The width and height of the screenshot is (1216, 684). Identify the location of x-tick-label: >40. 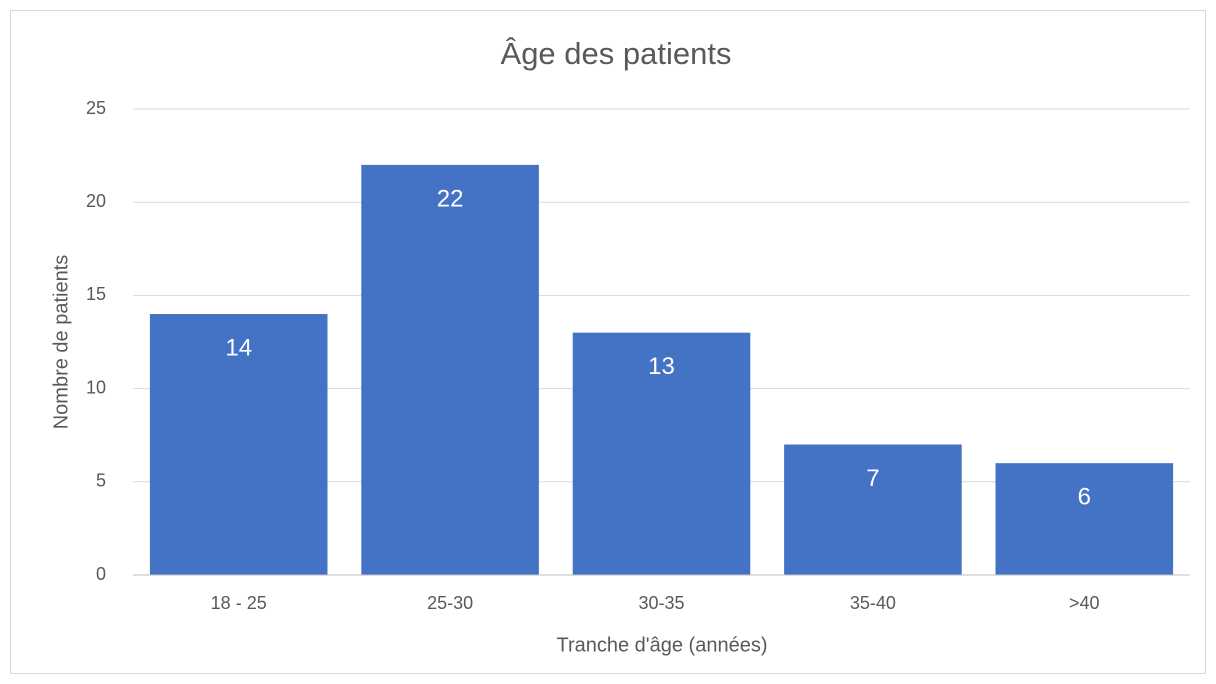
(1084, 603).